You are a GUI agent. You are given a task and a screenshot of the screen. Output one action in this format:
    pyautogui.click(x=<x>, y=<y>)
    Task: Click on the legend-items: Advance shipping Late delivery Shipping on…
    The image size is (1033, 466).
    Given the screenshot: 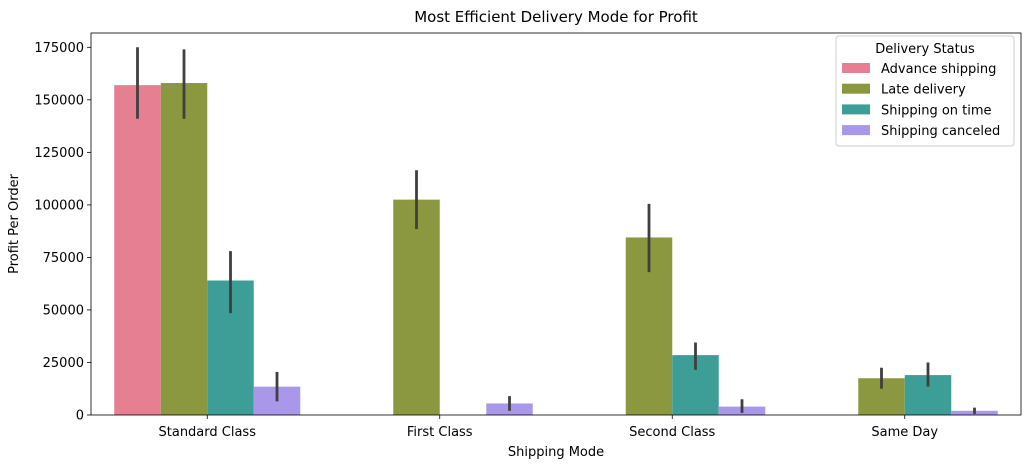 What is the action you would take?
    pyautogui.click(x=921, y=100)
    